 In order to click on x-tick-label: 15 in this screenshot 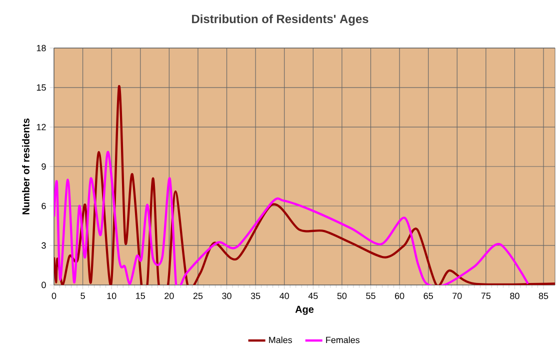, I will do `click(140, 296)`.